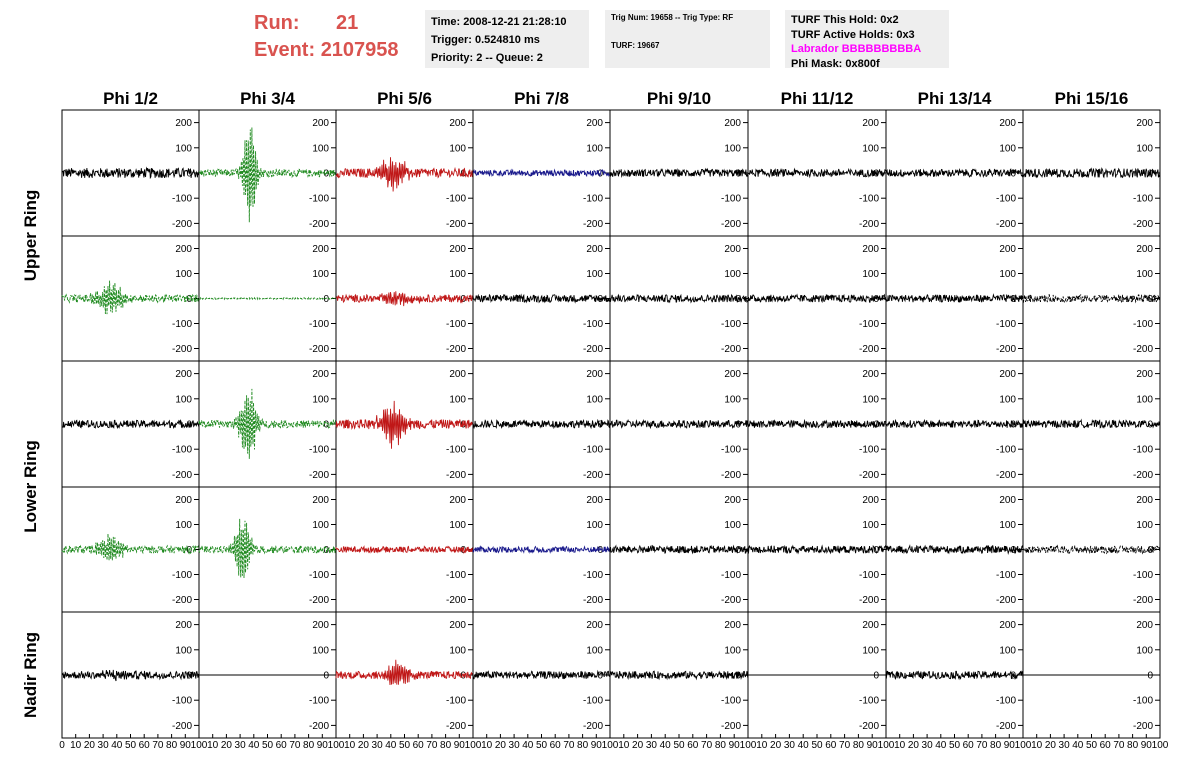 This screenshot has width=1196, height=772. Describe the element at coordinates (499, 22) in the screenshot. I see `time-text: Time: 2008-12-21 21:28:10` at that location.